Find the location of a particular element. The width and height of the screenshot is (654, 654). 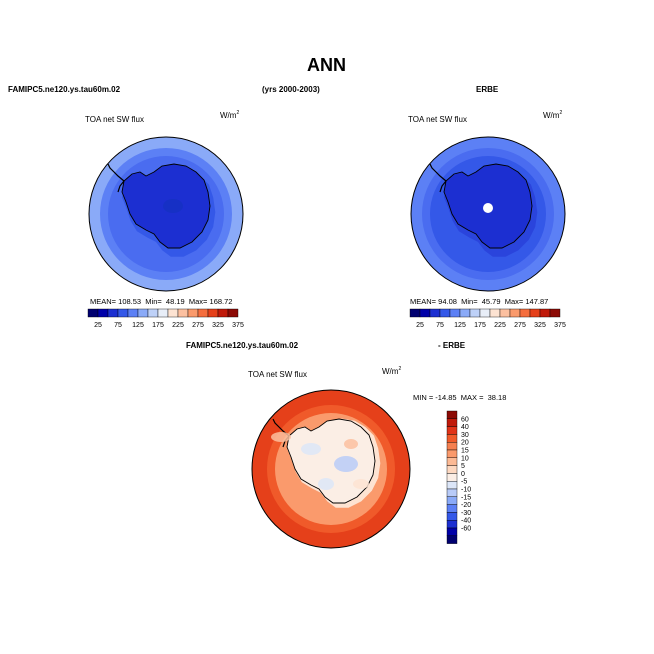

obs-units-text: W/m is located at coordinates (551, 115).